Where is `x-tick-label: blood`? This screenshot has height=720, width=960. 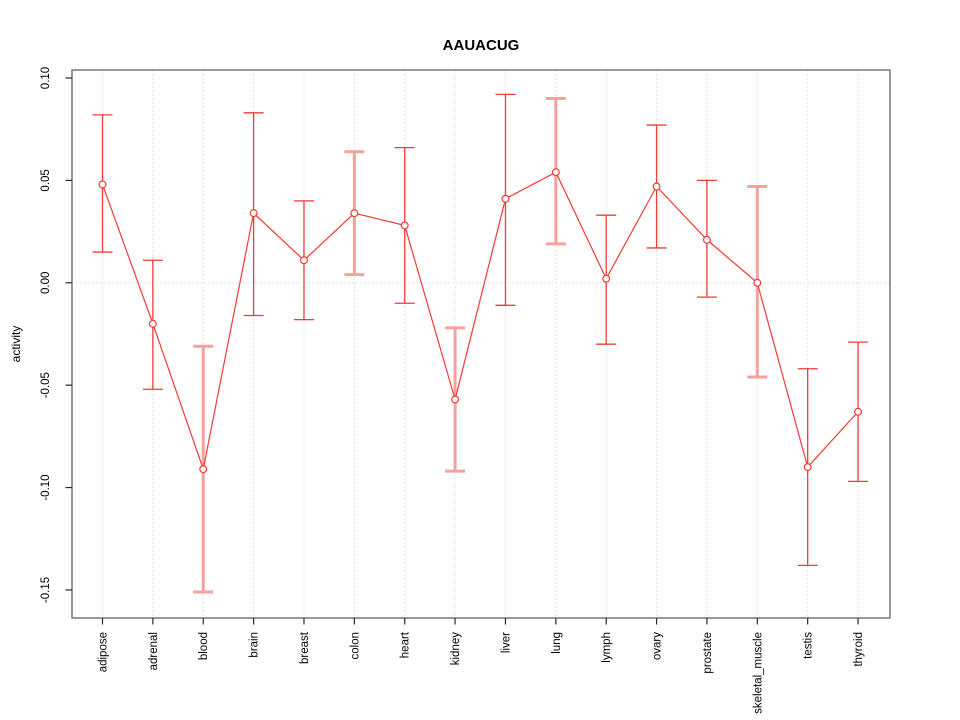
x-tick-label: blood is located at coordinates (204, 646).